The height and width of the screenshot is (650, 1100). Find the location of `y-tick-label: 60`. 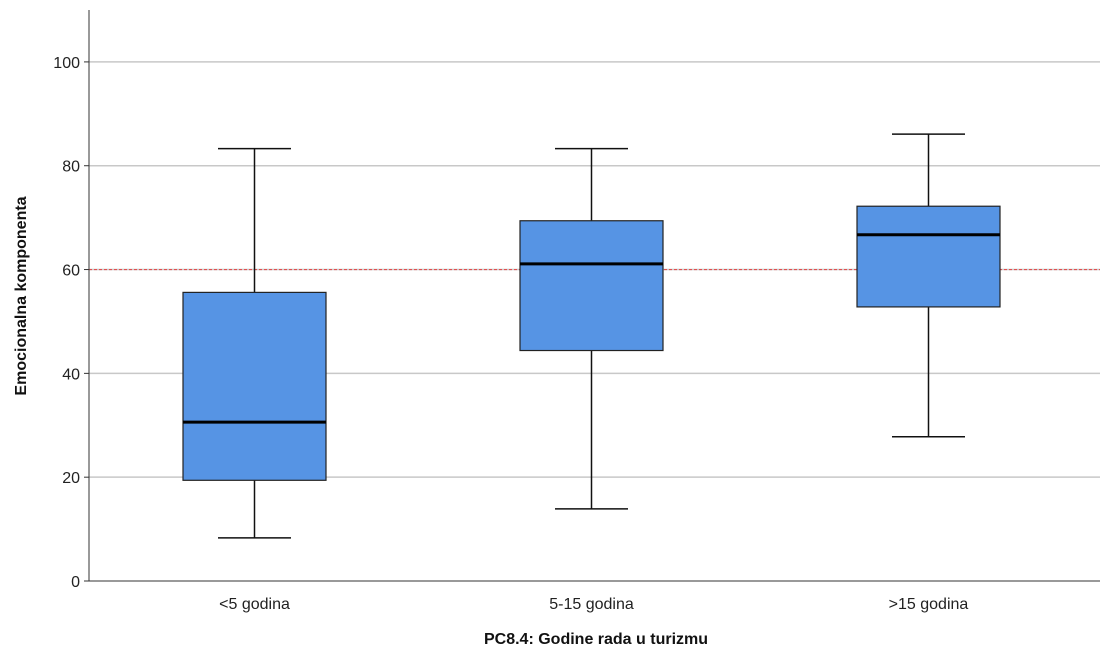

y-tick-label: 60 is located at coordinates (71, 271).